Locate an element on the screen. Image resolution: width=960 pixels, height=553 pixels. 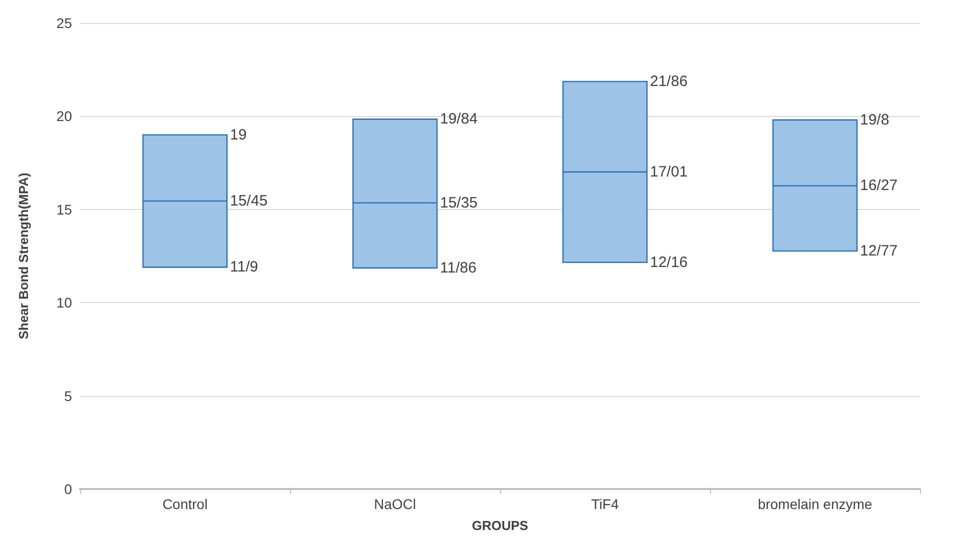
y-tick-label: 0 is located at coordinates (68, 489).